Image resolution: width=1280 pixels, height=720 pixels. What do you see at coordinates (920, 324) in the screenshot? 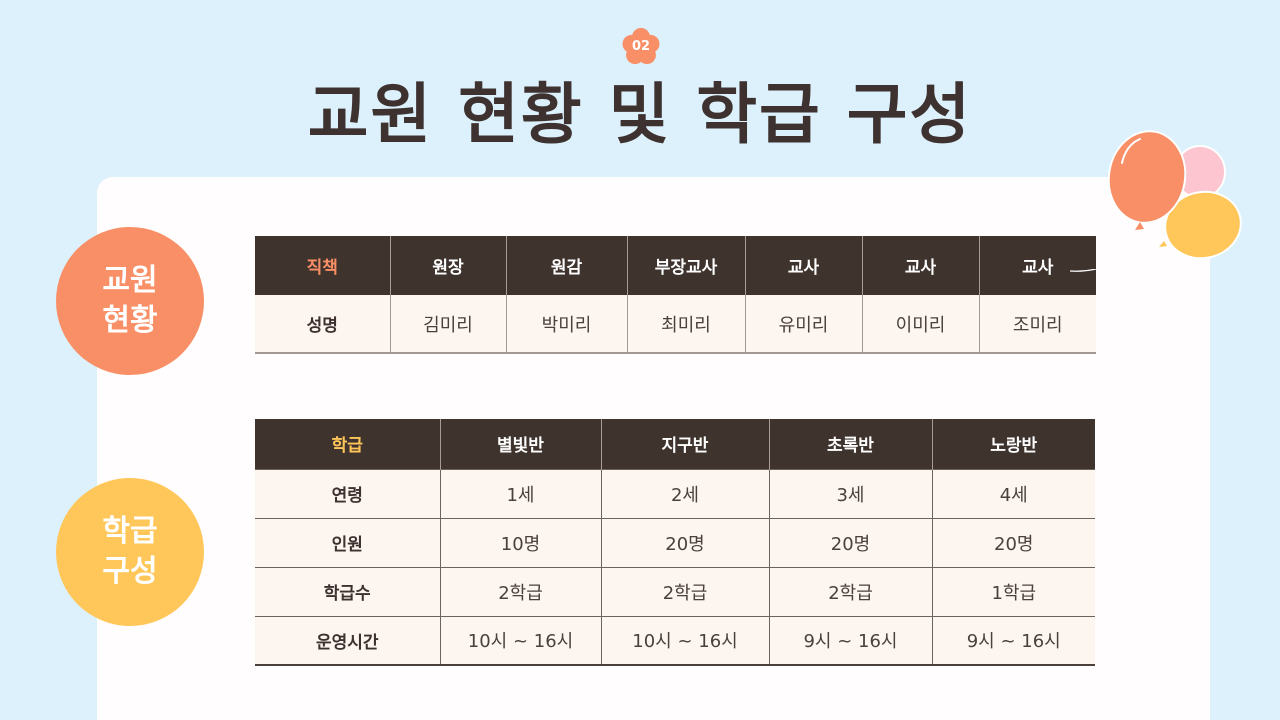
I see `table-cell: 이미리` at bounding box center [920, 324].